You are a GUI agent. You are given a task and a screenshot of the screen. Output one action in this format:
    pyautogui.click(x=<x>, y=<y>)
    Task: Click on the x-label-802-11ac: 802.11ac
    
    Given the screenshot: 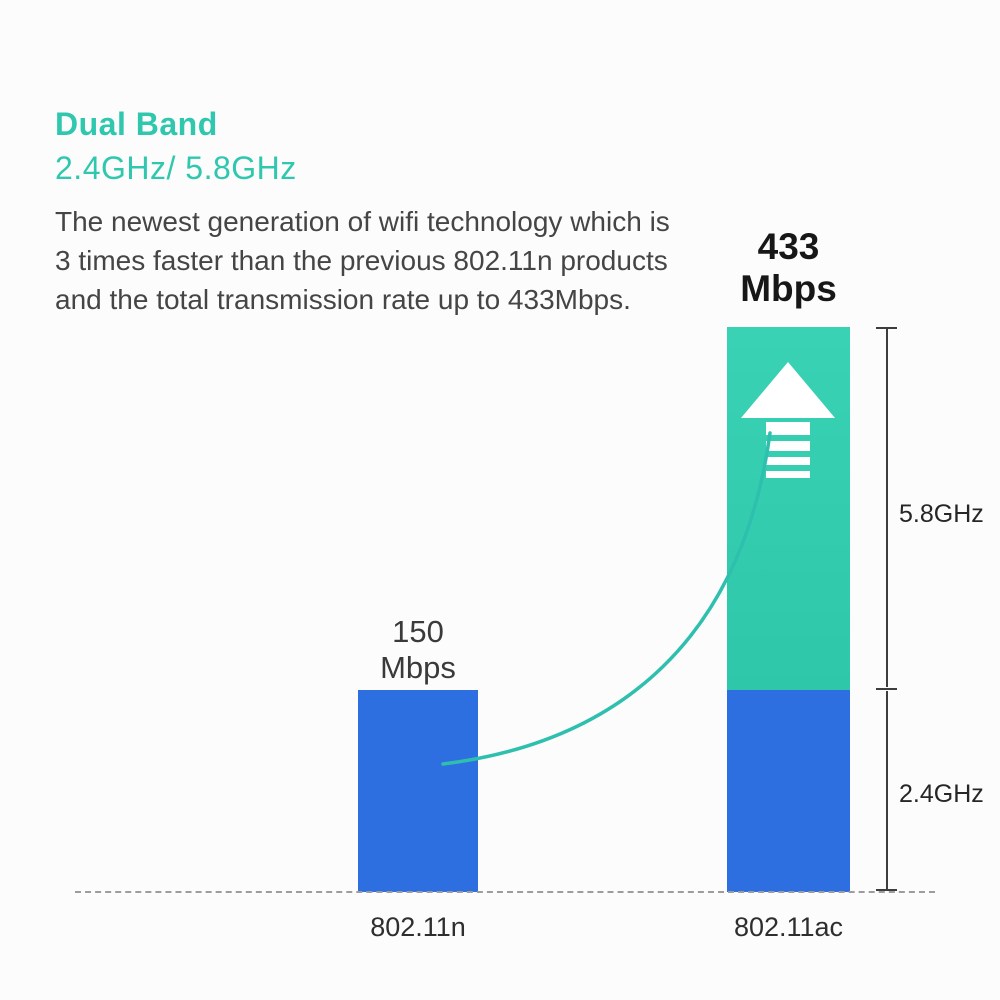 What is the action you would take?
    pyautogui.click(x=788, y=927)
    